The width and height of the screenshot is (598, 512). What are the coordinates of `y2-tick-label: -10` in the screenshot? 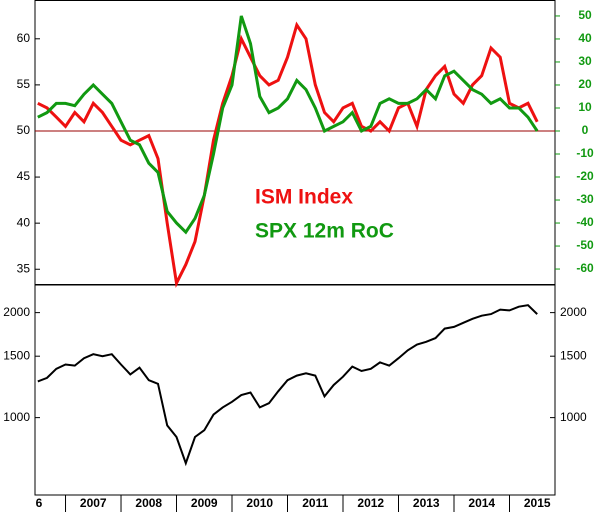 It's located at (585, 153).